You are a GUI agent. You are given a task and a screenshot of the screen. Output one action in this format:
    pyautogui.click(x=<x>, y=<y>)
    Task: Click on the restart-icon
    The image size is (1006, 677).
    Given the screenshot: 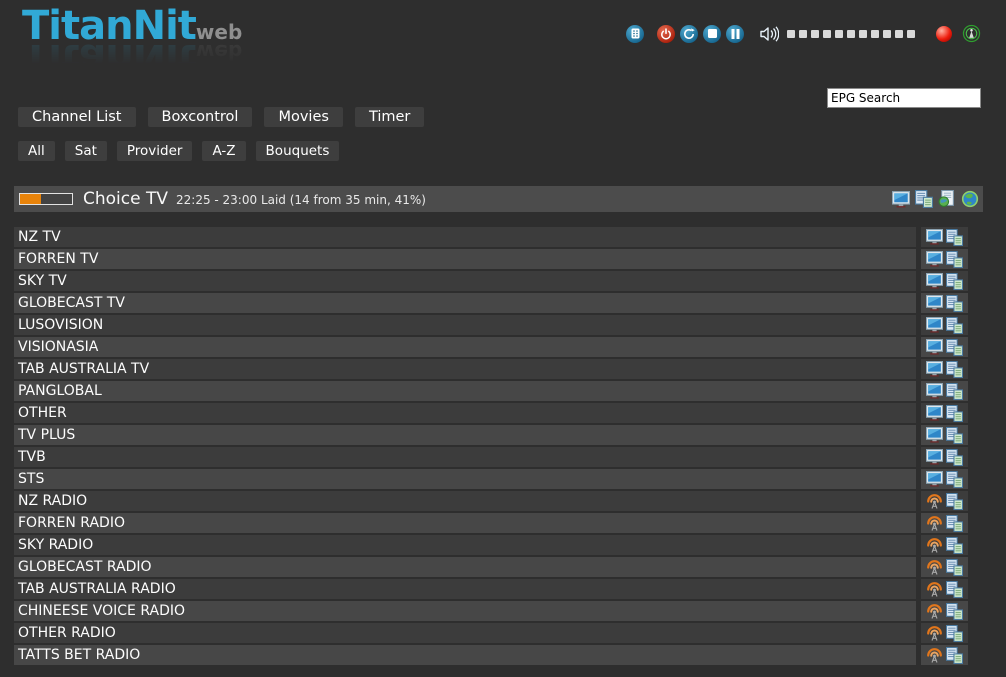 What is the action you would take?
    pyautogui.click(x=689, y=33)
    